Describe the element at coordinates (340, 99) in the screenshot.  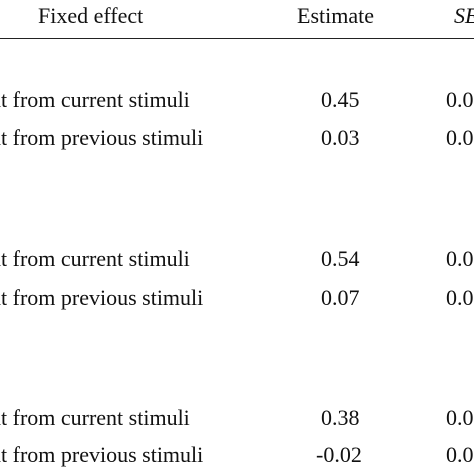
I see `row-estimate: 0.45` at that location.